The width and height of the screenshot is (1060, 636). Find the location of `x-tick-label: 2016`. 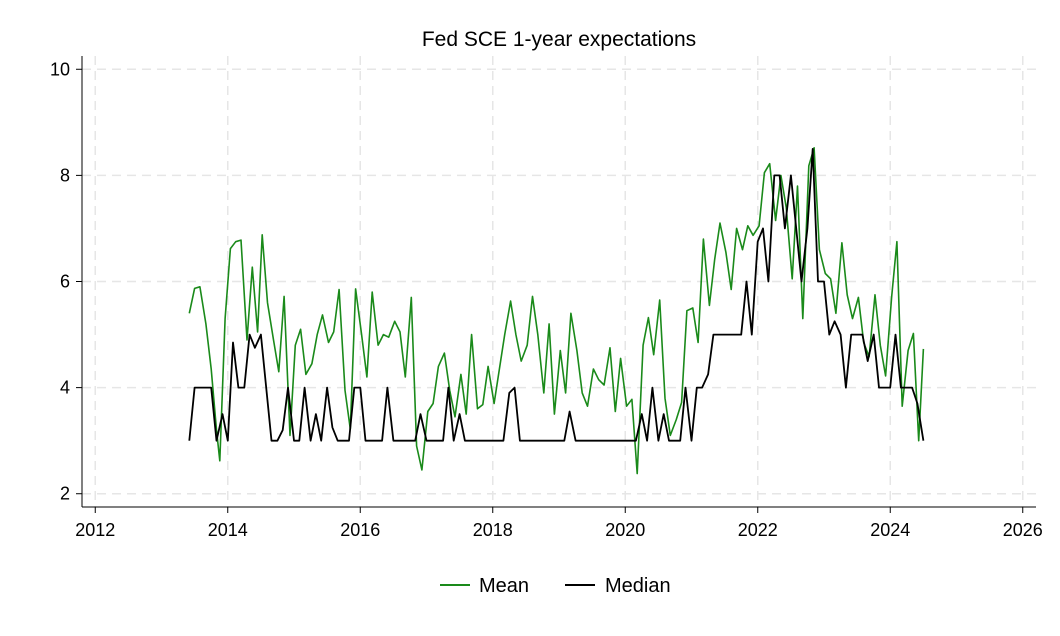

x-tick-label: 2016 is located at coordinates (360, 530).